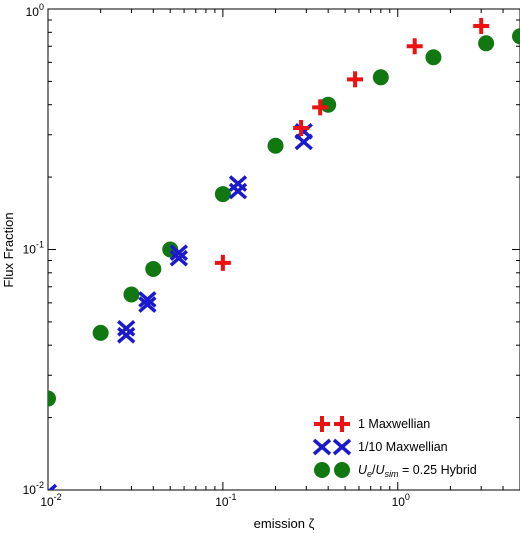 This screenshot has width=520, height=533. What do you see at coordinates (401, 500) in the screenshot?
I see `x-tick-label: 10⁰` at bounding box center [401, 500].